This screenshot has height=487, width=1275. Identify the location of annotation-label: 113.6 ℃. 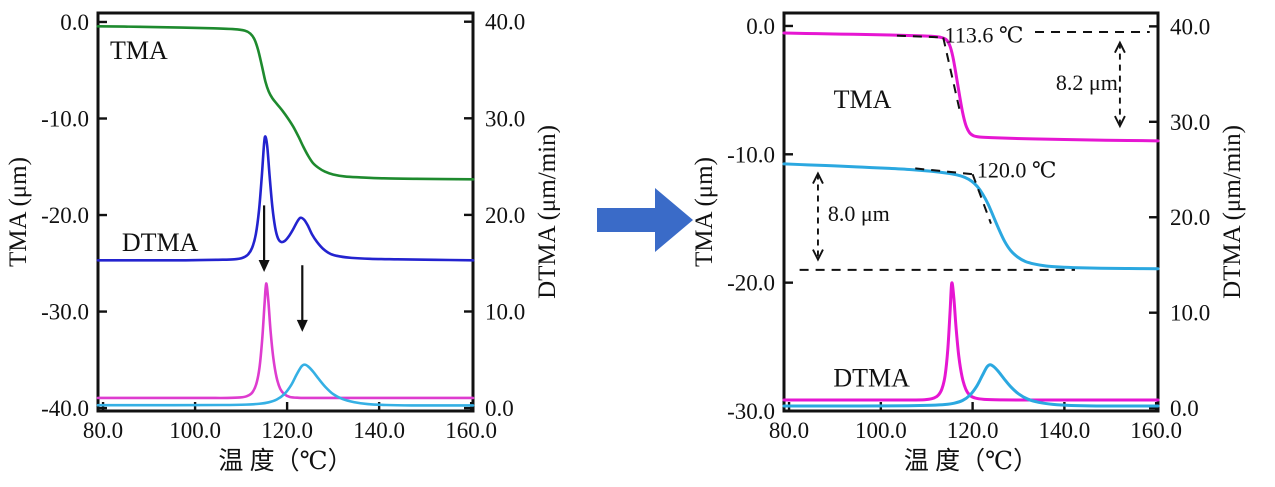
(984, 35).